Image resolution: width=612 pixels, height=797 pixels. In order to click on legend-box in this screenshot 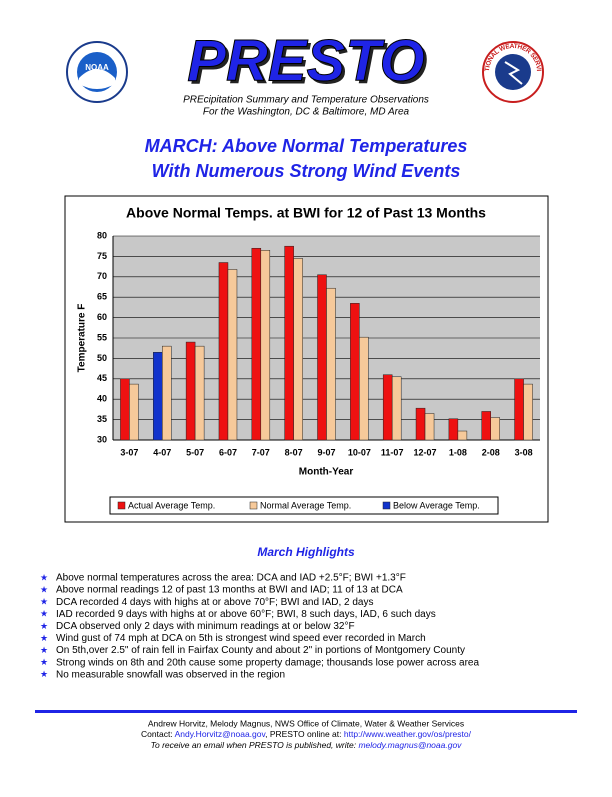, I will do `click(304, 505)`.